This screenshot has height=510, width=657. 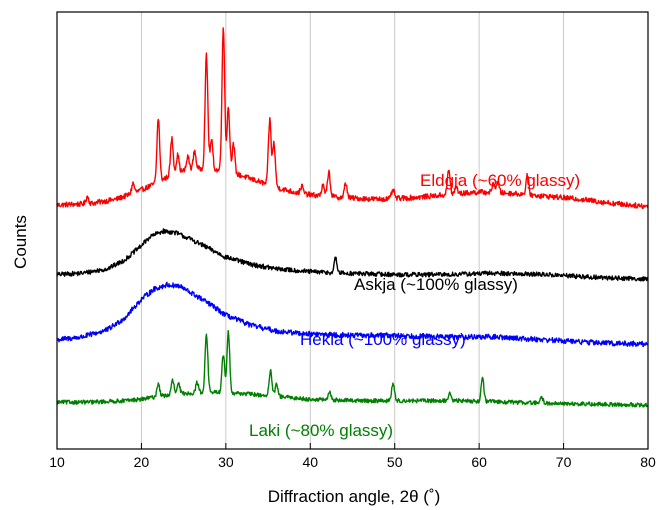 What do you see at coordinates (479, 462) in the screenshot?
I see `x-tick-label-60: 60` at bounding box center [479, 462].